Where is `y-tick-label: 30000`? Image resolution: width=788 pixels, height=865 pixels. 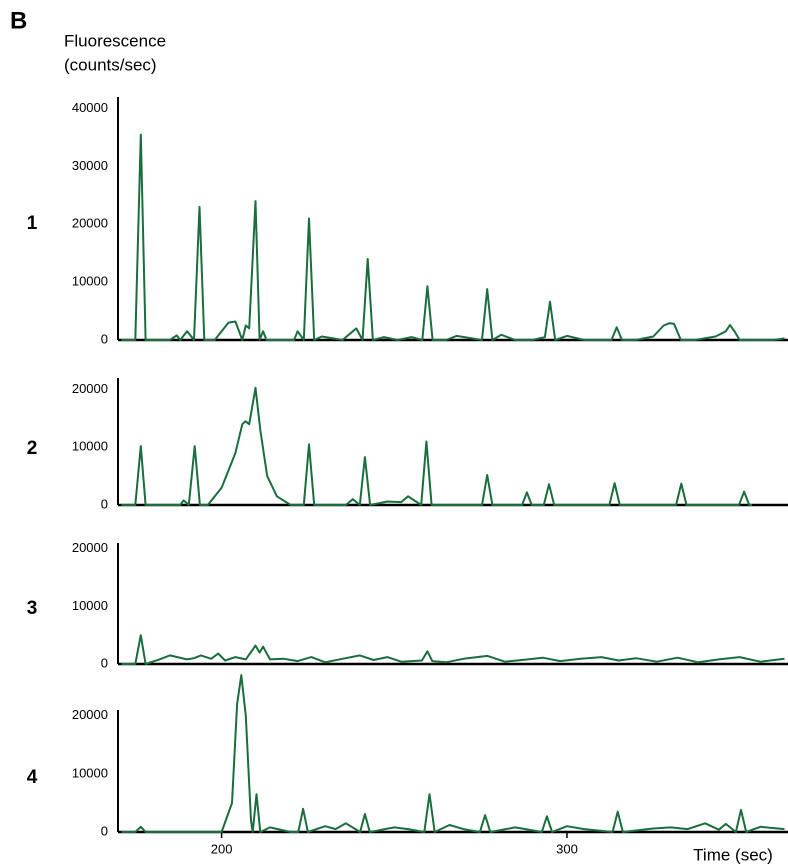 y-tick-label: 30000 is located at coordinates (90, 165).